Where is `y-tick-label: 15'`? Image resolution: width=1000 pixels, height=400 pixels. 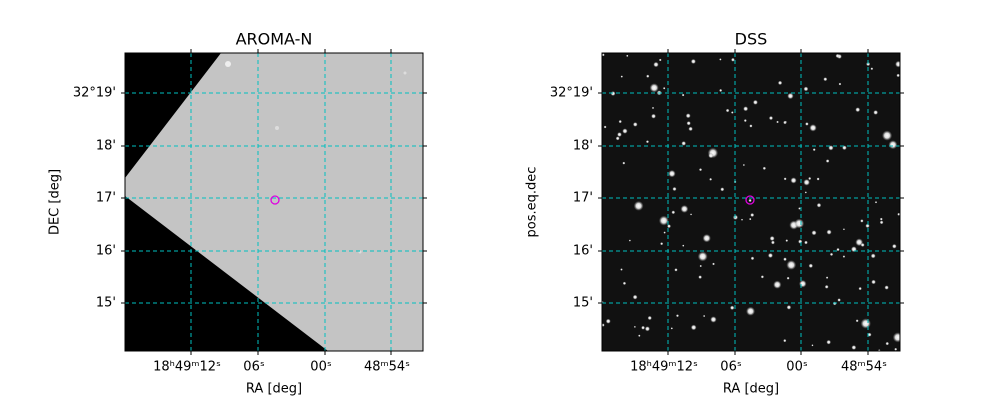 y-tick-label: 15' is located at coordinates (106, 303).